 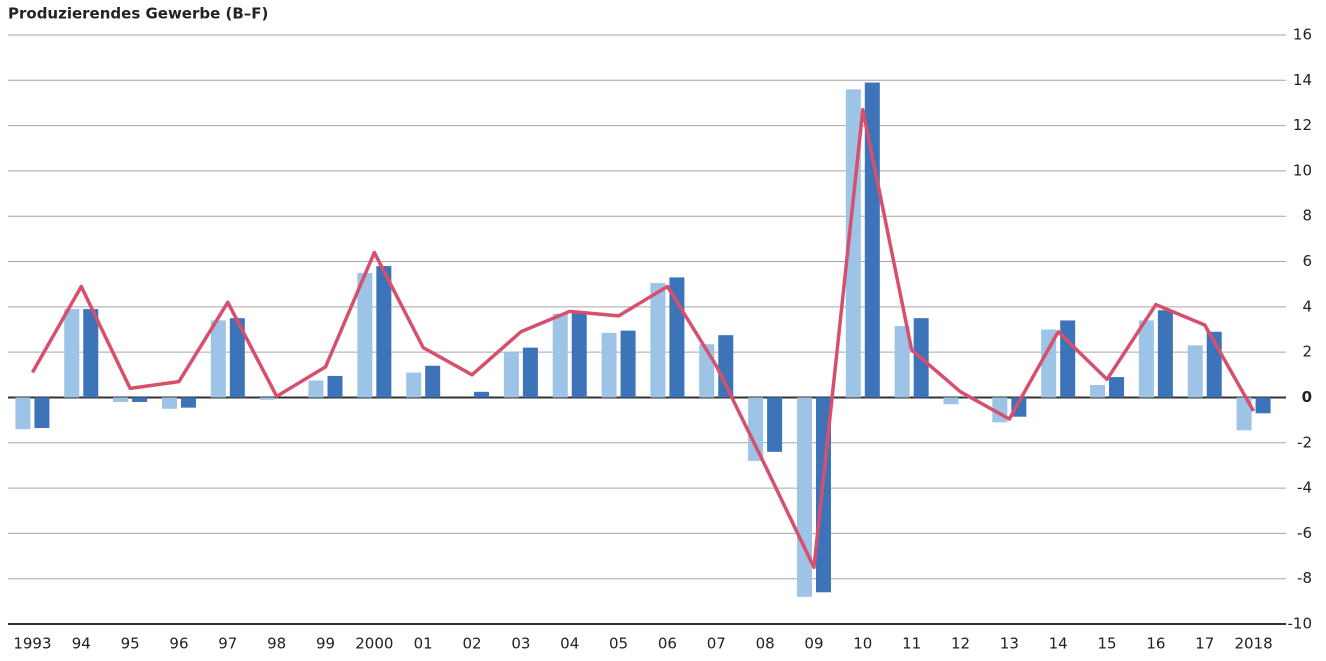 I want to click on x-tick-label: 13, so click(x=1009, y=644).